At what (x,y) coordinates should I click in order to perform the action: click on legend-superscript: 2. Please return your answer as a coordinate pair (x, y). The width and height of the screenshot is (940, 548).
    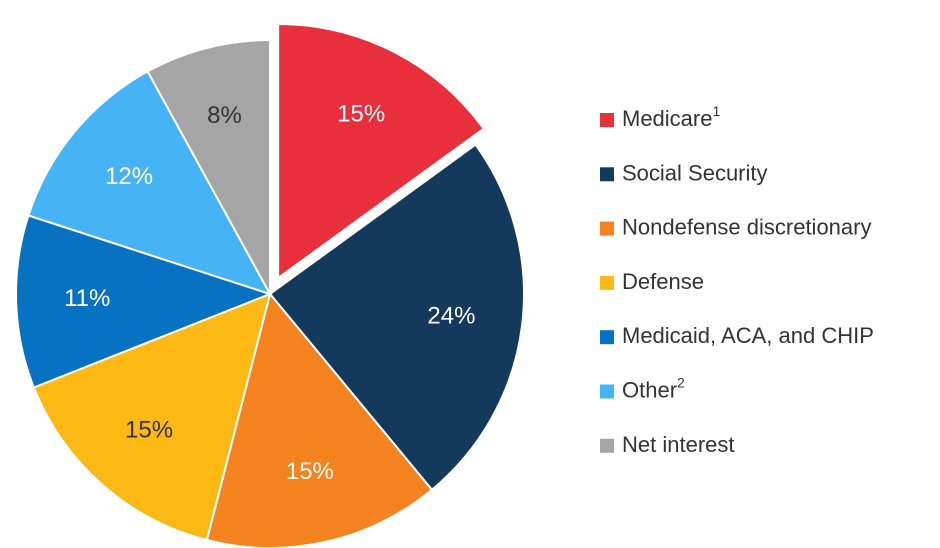
    Looking at the image, I should click on (681, 382).